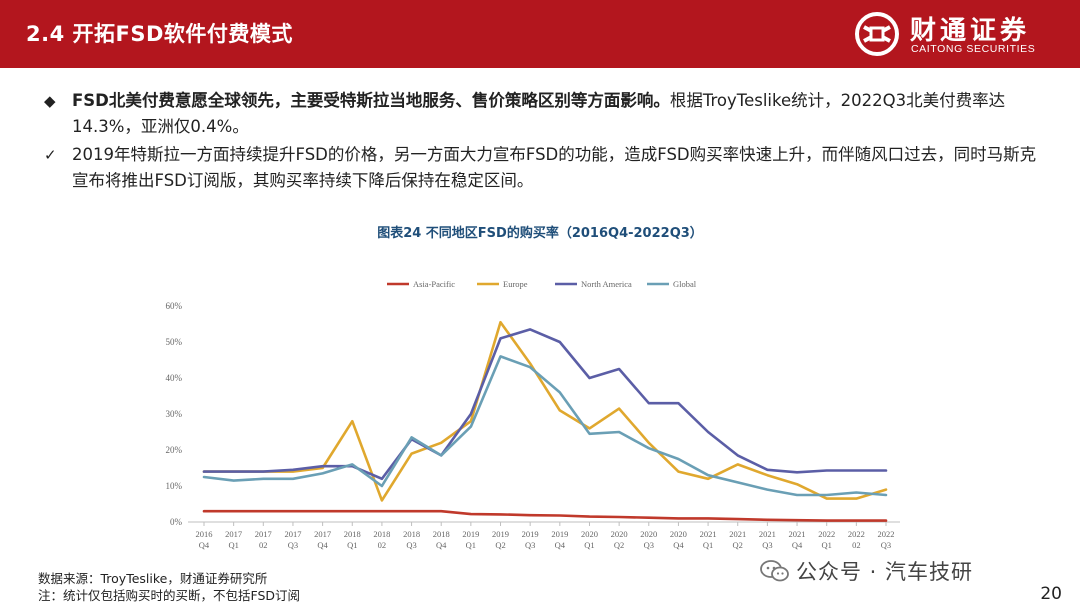 This screenshot has height=613, width=1080. What do you see at coordinates (545, 515) in the screenshot?
I see `series-line-asia-pacific` at bounding box center [545, 515].